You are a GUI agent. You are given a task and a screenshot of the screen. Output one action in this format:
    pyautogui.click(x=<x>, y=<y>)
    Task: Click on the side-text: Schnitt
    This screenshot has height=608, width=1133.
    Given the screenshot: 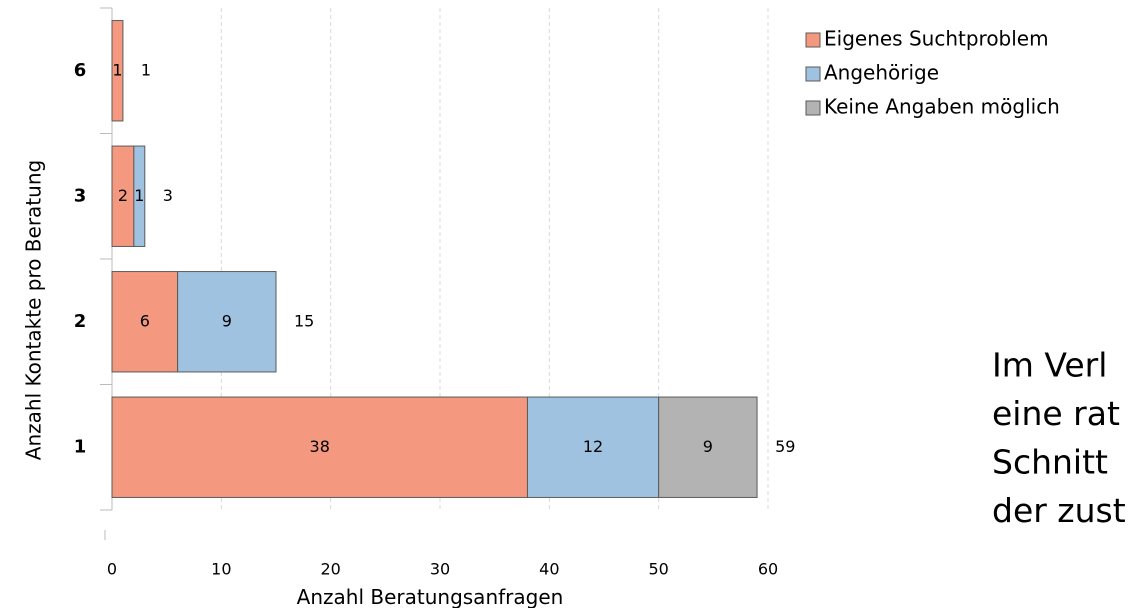 What is the action you would take?
    pyautogui.click(x=1050, y=462)
    